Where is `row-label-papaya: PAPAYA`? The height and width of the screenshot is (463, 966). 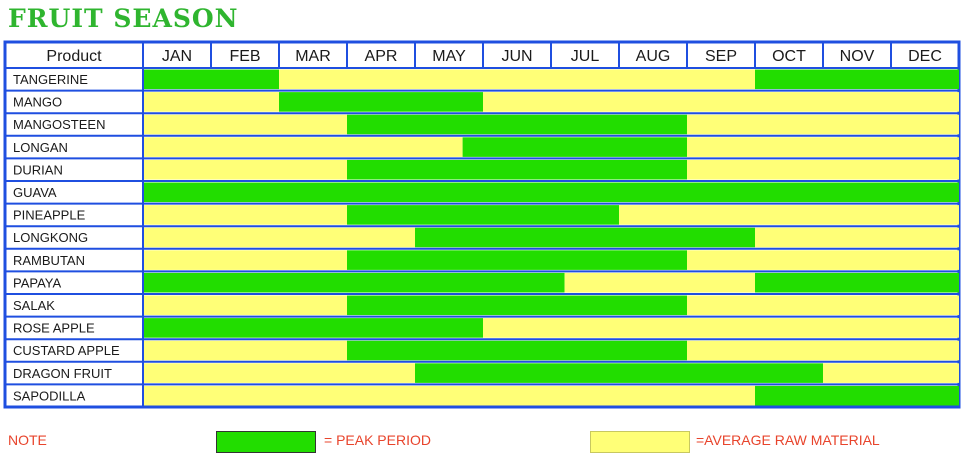 row-label-papaya: PAPAYA is located at coordinates (37, 282).